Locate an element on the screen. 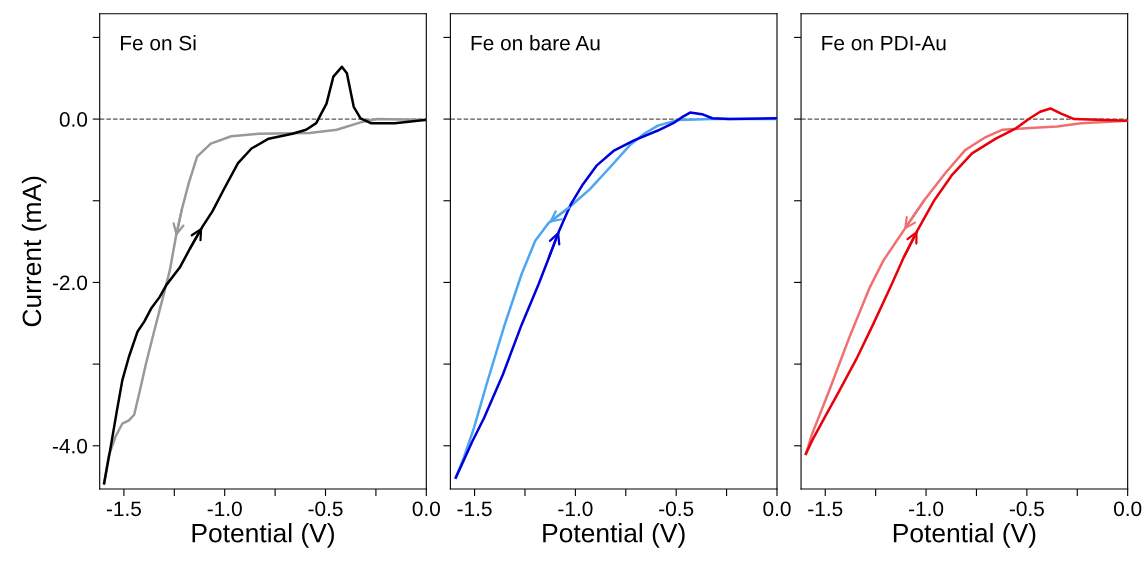  text: Fe on PDI-Au is located at coordinates (884, 43).